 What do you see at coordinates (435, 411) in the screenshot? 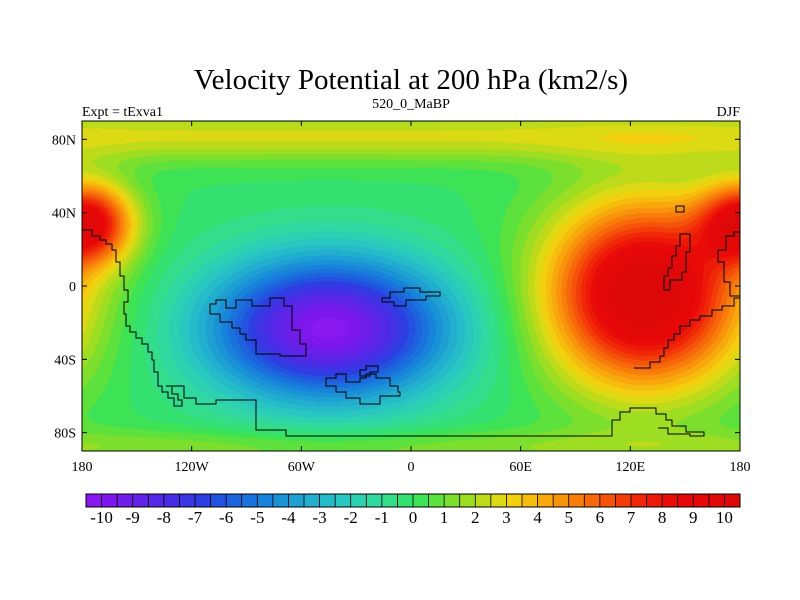
I see `coastline-southern-edge` at bounding box center [435, 411].